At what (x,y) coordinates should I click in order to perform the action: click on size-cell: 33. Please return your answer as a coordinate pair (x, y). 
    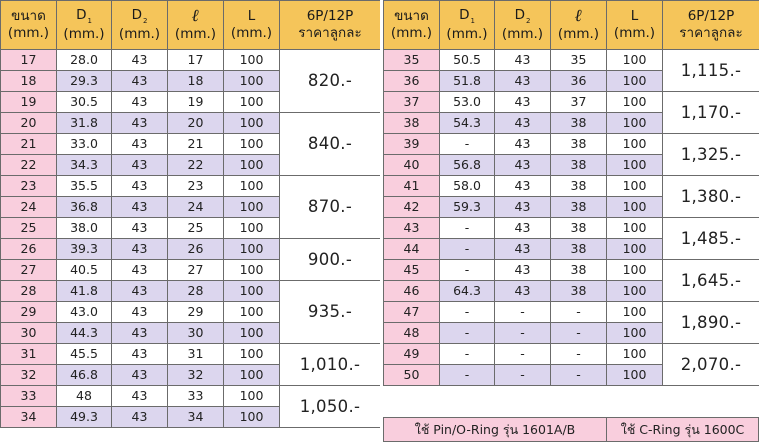
    Looking at the image, I should click on (28, 396).